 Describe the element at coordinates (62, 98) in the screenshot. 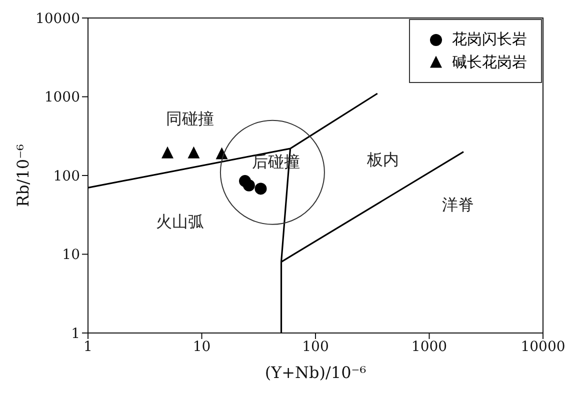

I see `y-tick-label: 1000` at that location.